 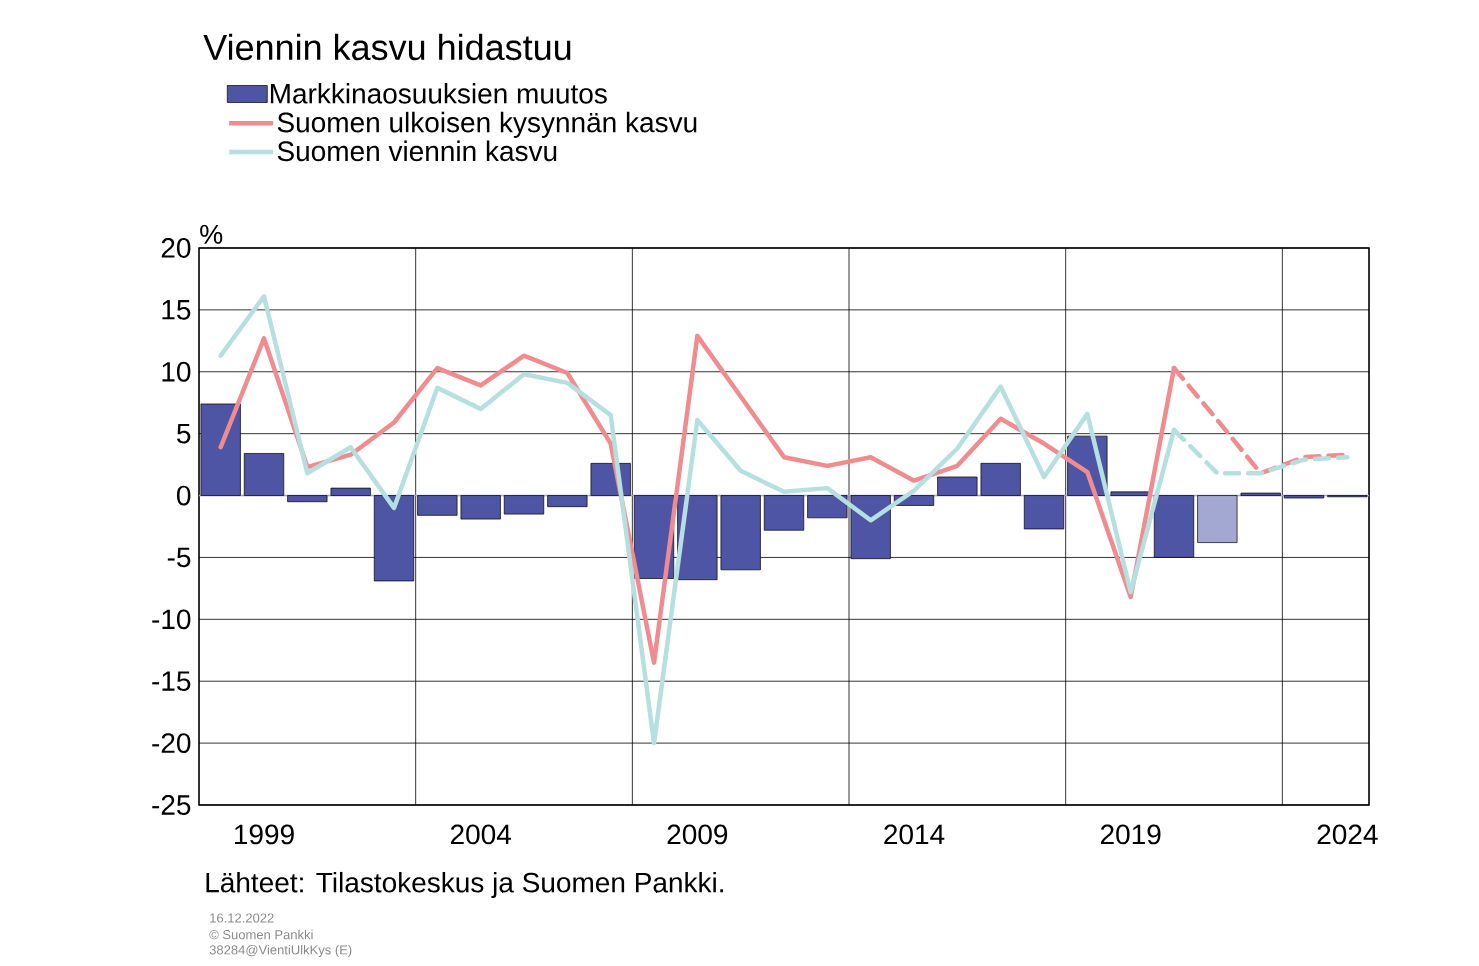 I want to click on y-tick-label: 0, so click(x=184, y=495).